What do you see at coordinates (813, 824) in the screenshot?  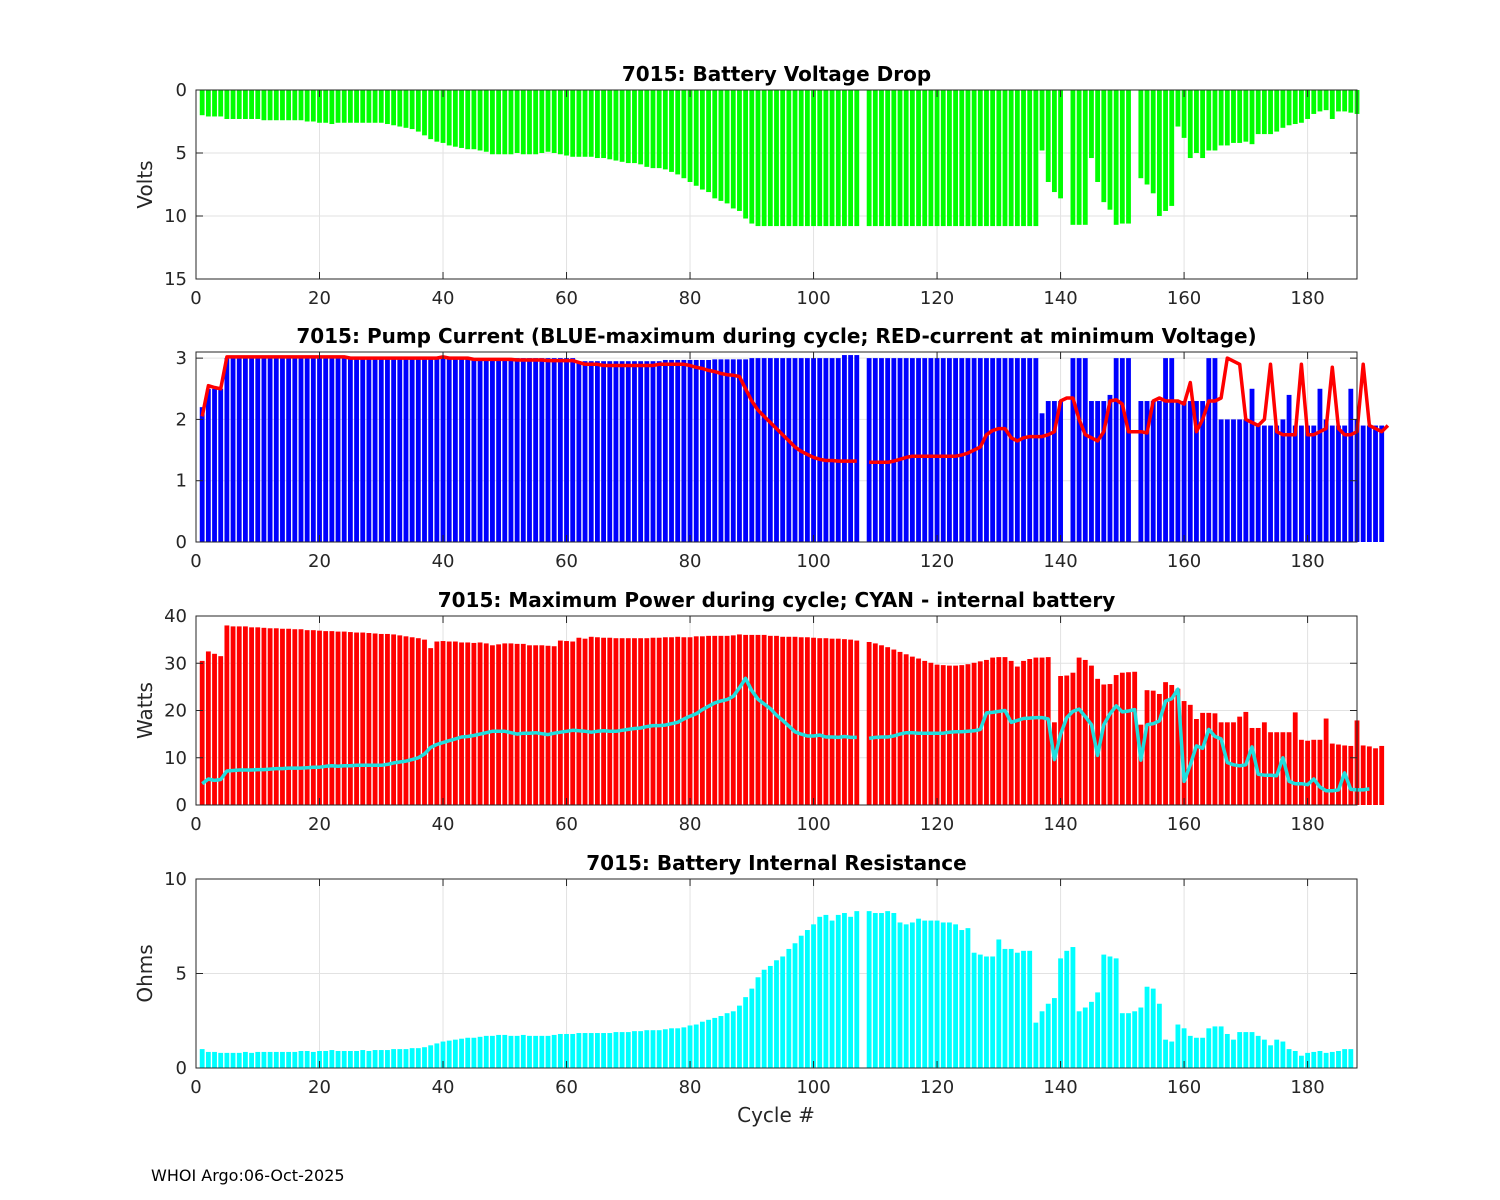 I see `x-tick-label: 100` at bounding box center [813, 824].